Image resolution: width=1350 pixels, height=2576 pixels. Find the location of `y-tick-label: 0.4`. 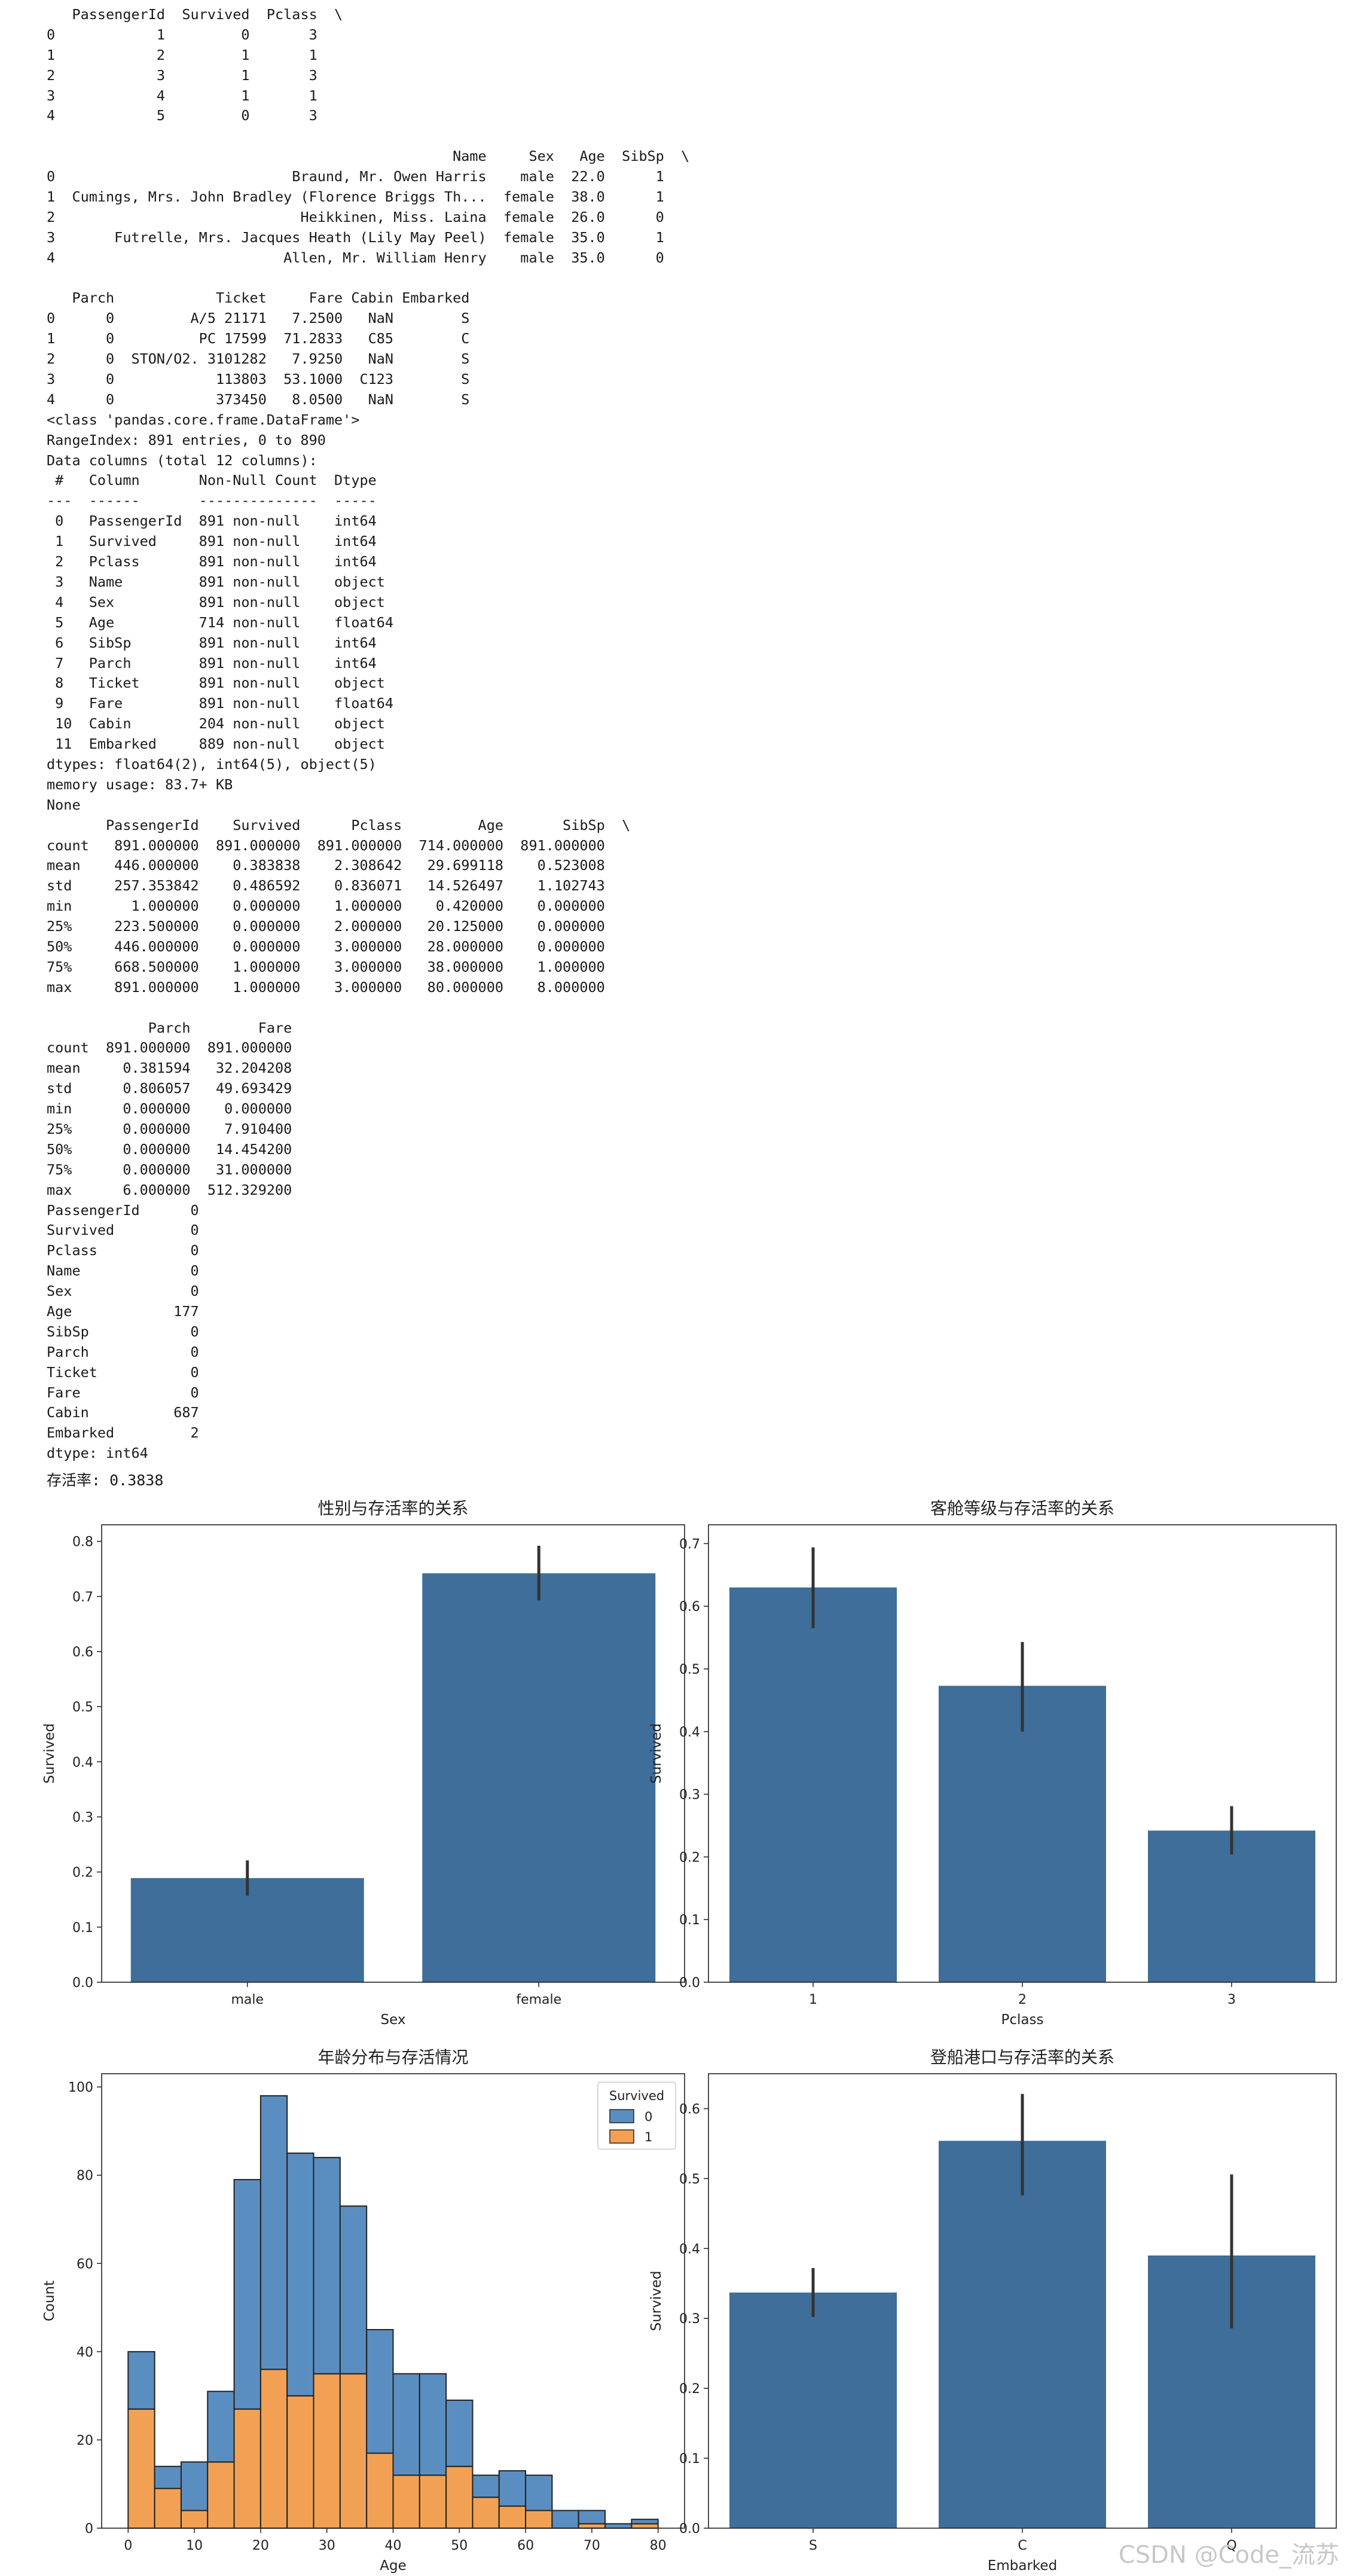

y-tick-label: 0.4 is located at coordinates (689, 1732).